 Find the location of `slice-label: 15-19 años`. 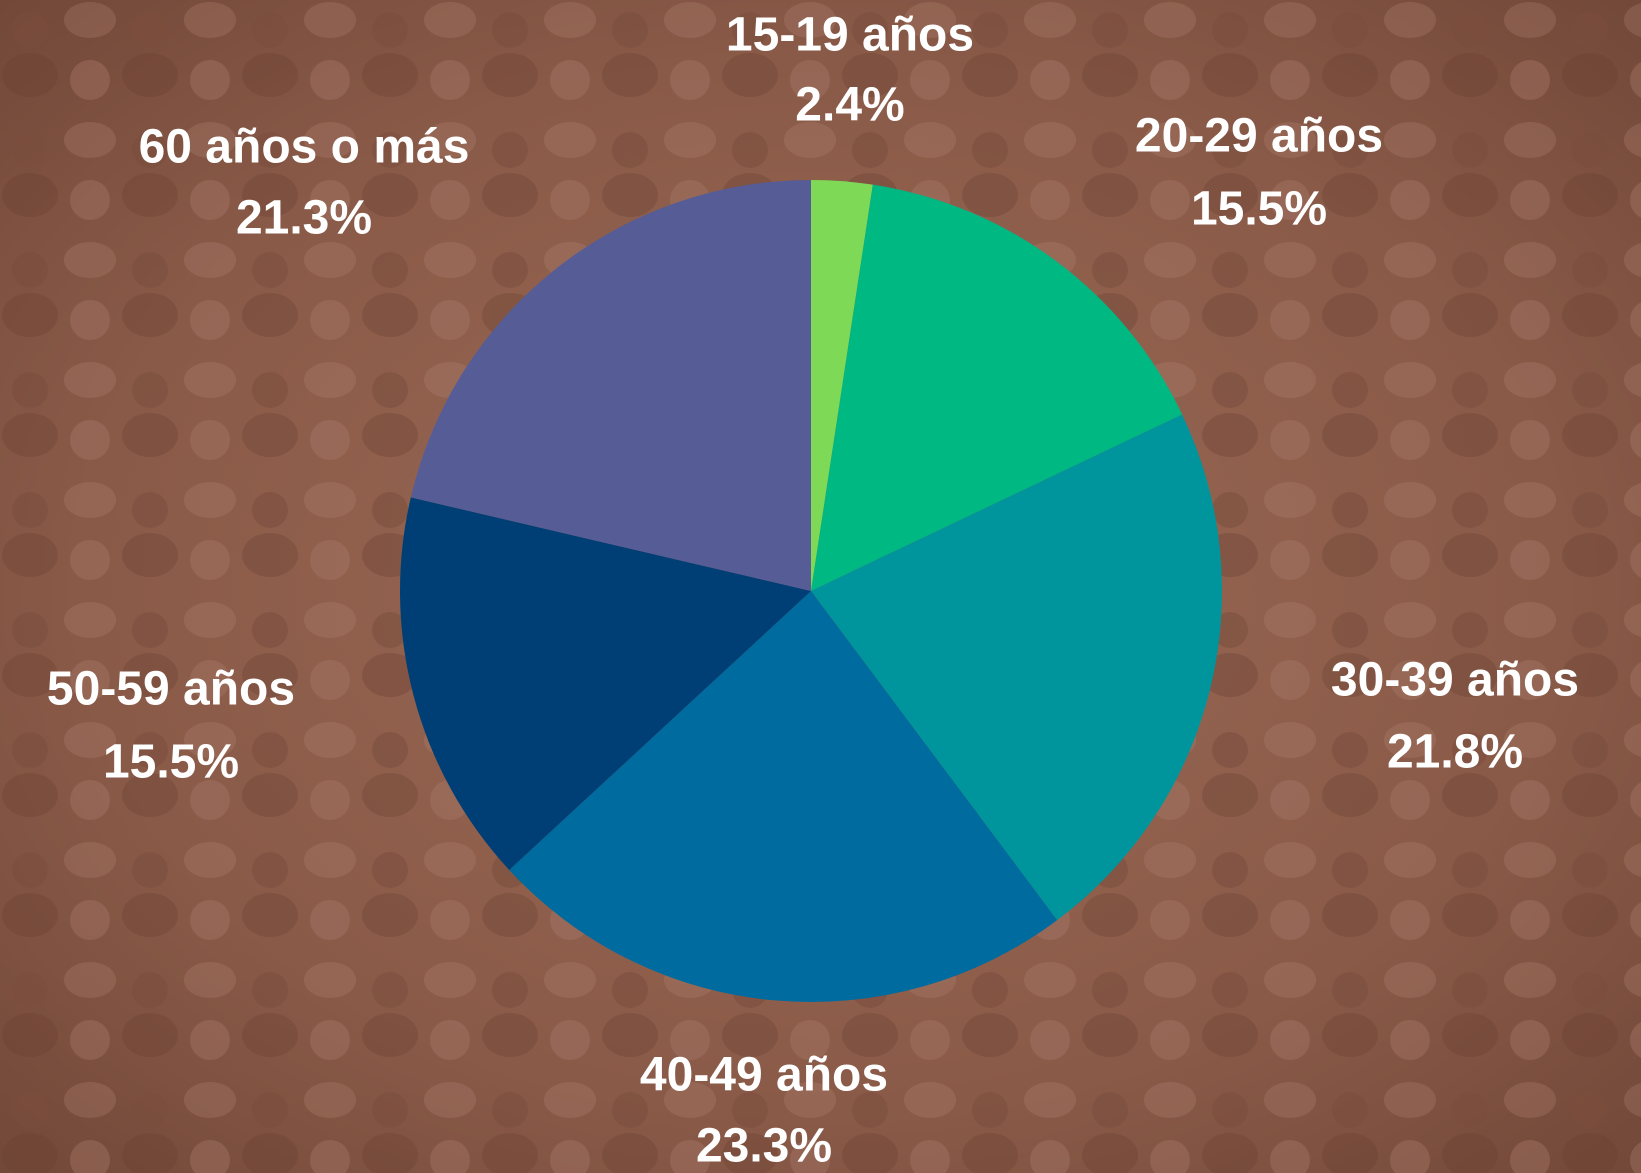

slice-label: 15-19 años is located at coordinates (850, 35).